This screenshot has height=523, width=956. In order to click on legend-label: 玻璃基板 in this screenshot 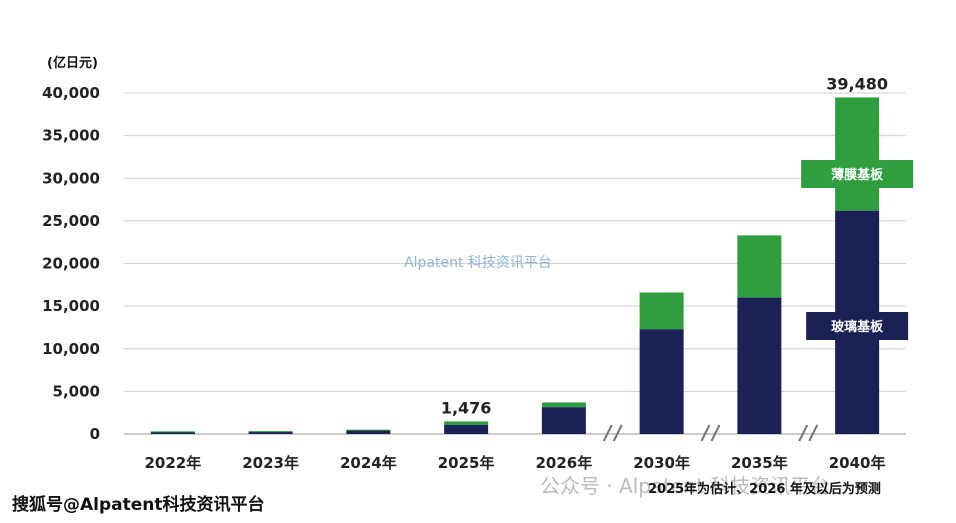, I will do `click(857, 327)`.